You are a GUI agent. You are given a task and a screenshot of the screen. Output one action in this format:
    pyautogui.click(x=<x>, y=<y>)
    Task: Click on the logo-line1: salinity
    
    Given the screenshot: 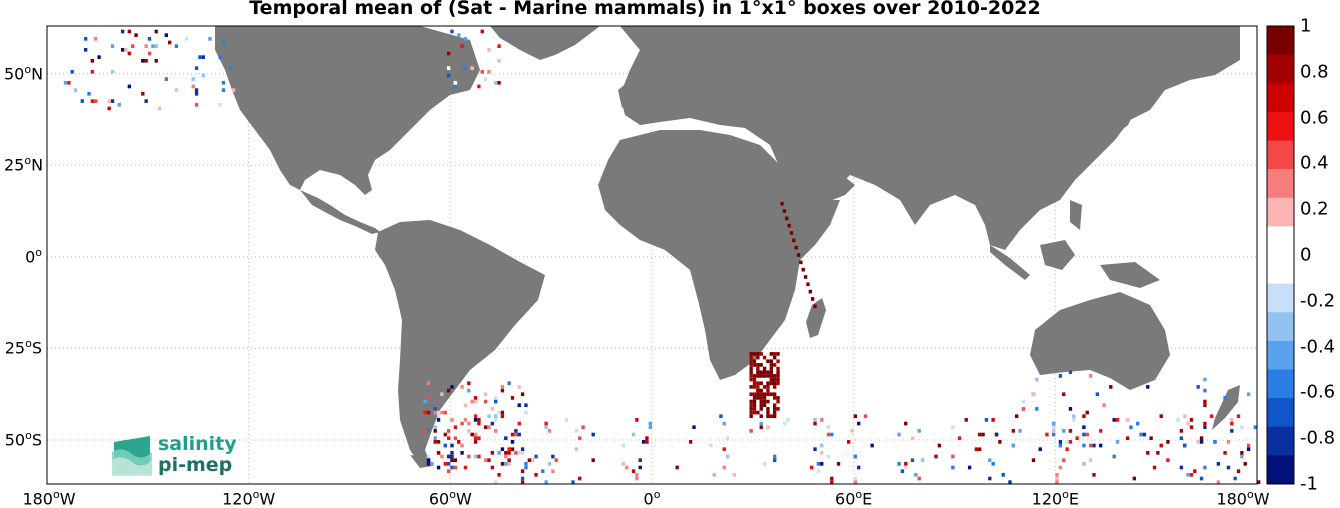 What is the action you would take?
    pyautogui.click(x=197, y=444)
    